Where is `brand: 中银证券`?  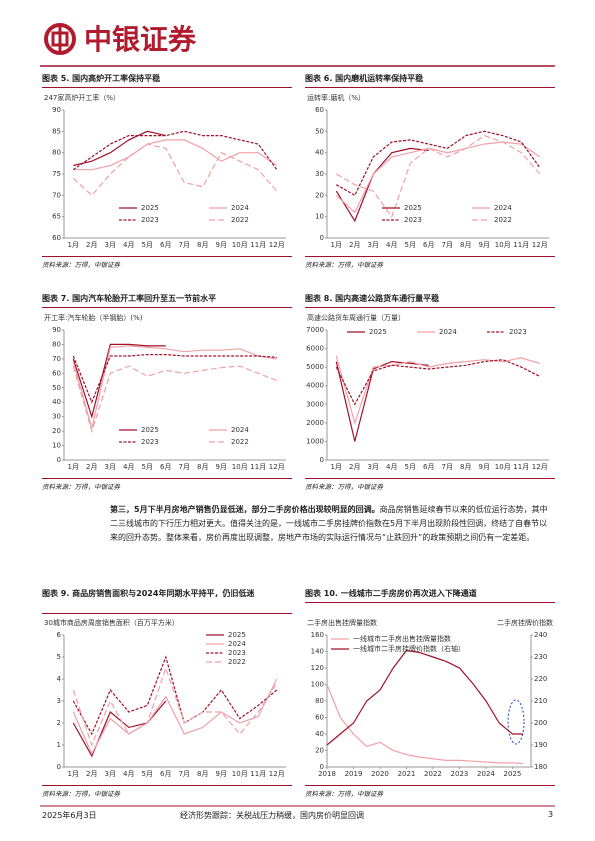
brand: 中银证券 is located at coordinates (140, 39).